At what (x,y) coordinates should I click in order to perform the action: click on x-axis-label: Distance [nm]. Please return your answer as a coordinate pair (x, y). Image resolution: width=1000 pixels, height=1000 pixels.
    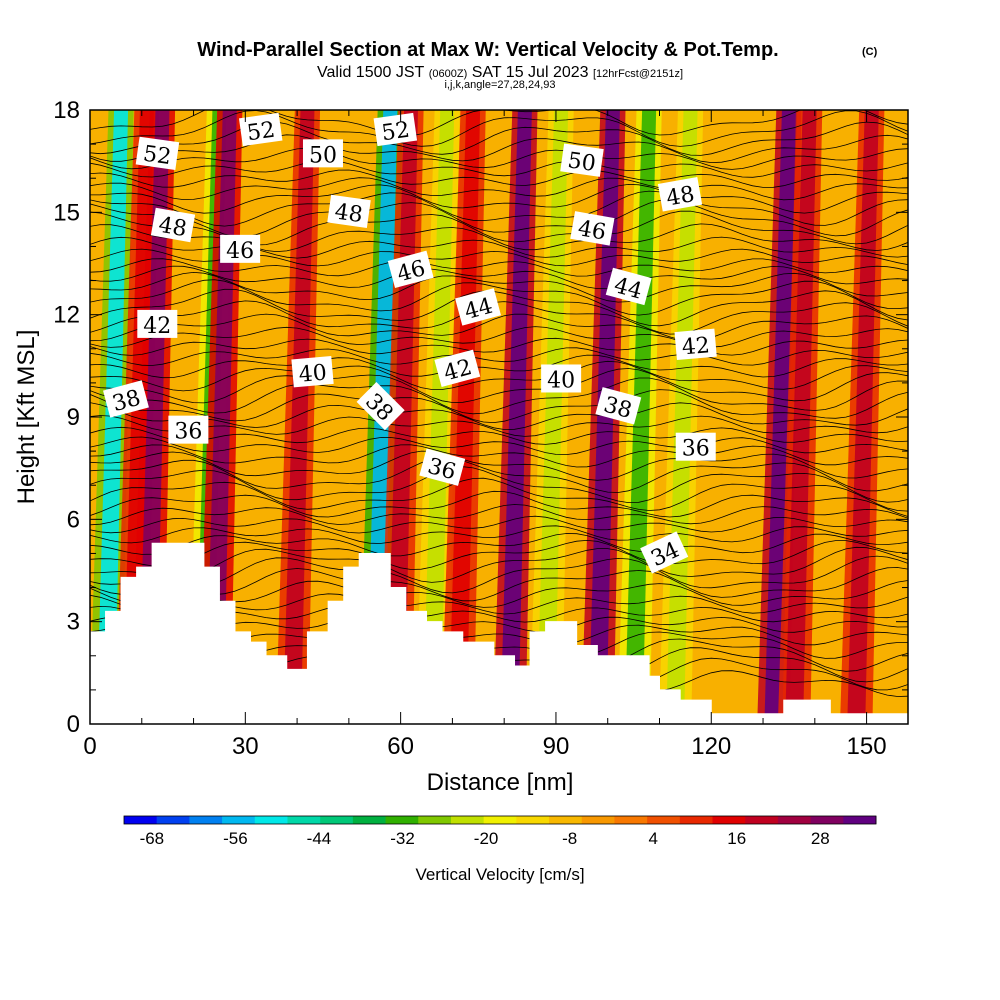
    Looking at the image, I should click on (500, 782).